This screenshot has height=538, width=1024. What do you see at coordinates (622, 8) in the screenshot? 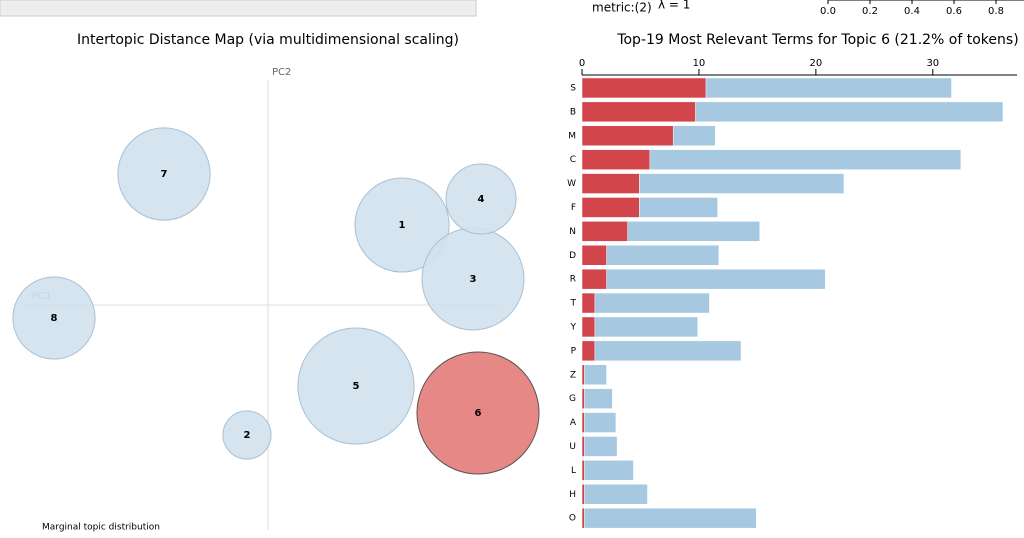
I see `metric-label: metric:(2)` at bounding box center [622, 8].